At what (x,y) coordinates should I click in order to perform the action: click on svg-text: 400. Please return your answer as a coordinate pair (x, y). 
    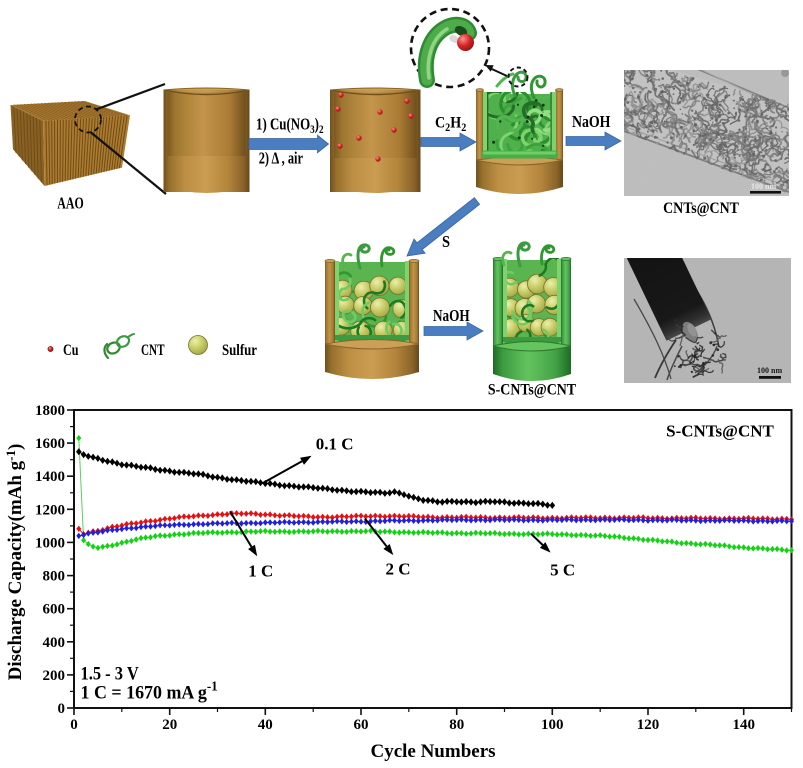
    Looking at the image, I should click on (54, 643).